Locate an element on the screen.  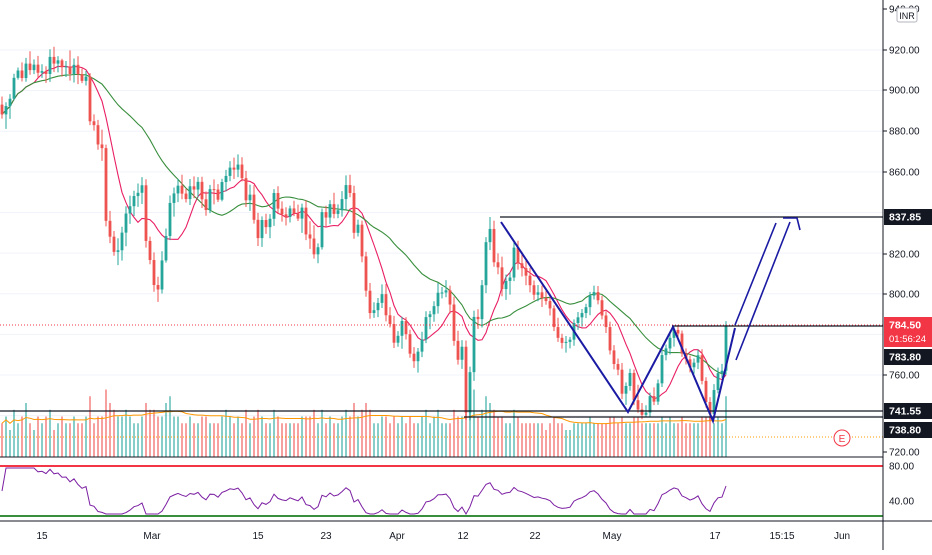
time-axis: 15 Mar 15 23 Apr 12 22 May 17 15:15 Jun is located at coordinates (443, 536).